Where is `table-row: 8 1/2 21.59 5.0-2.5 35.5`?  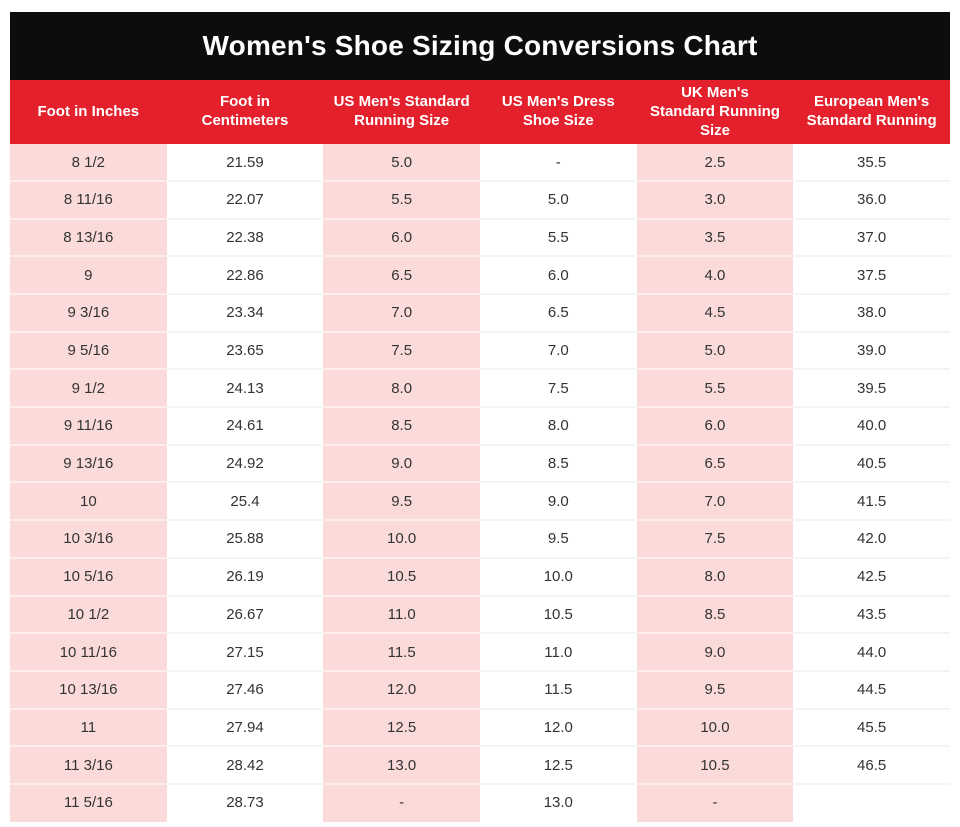 table-row: 8 1/2 21.59 5.0-2.5 35.5 is located at coordinates (480, 163).